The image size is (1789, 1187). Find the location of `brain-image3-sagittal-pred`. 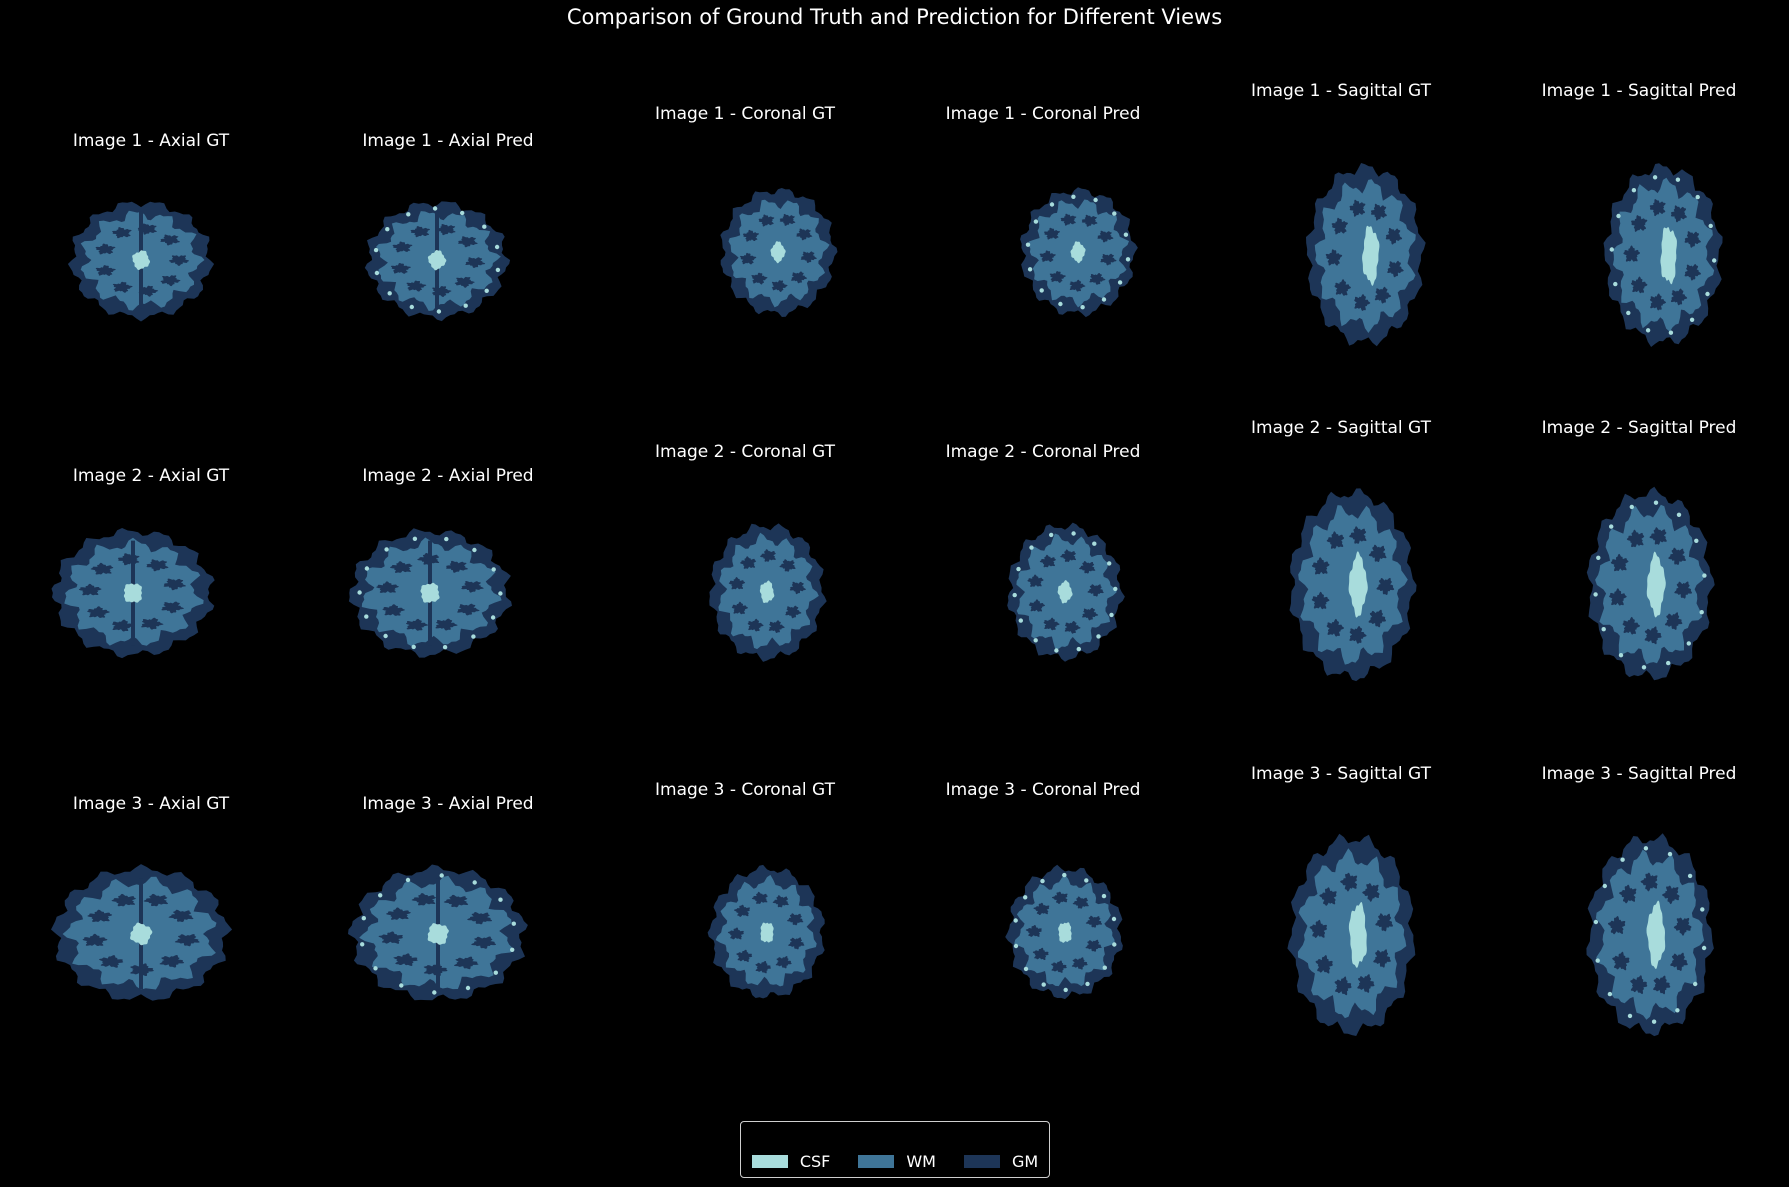

brain-image3-sagittal-pred is located at coordinates (1650, 935).